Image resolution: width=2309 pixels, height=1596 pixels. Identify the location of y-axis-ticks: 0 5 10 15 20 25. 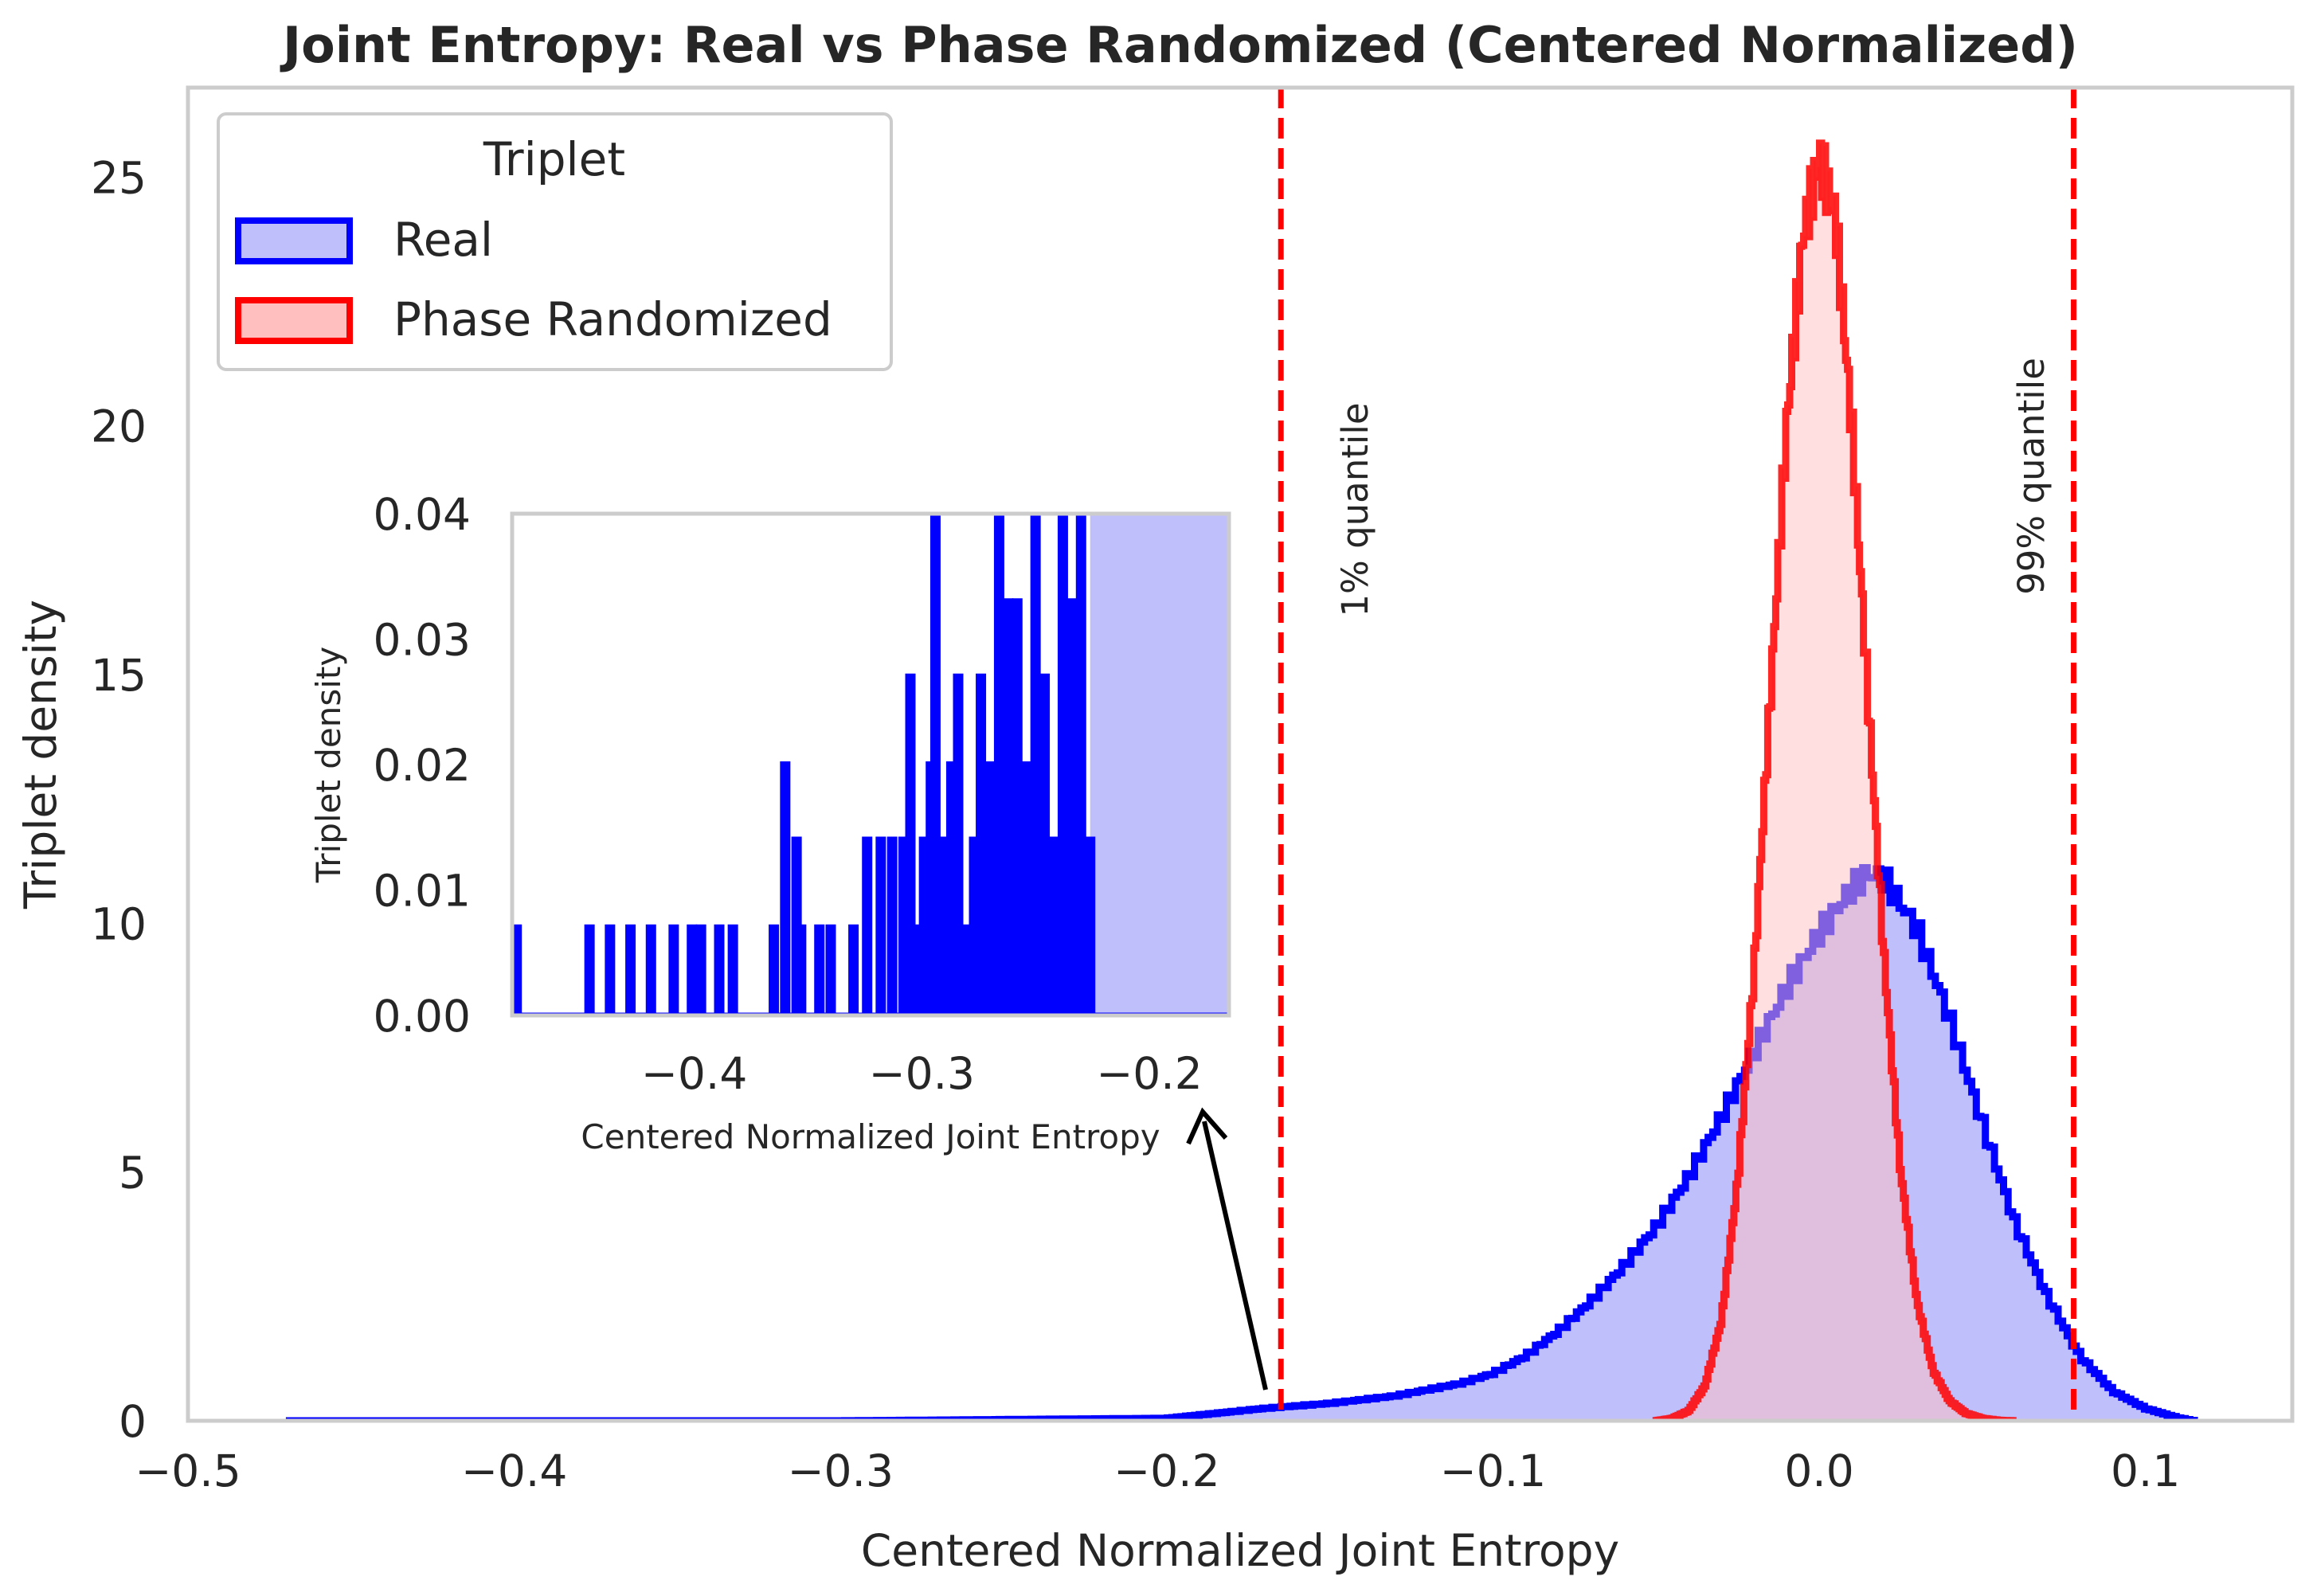
(119, 799).